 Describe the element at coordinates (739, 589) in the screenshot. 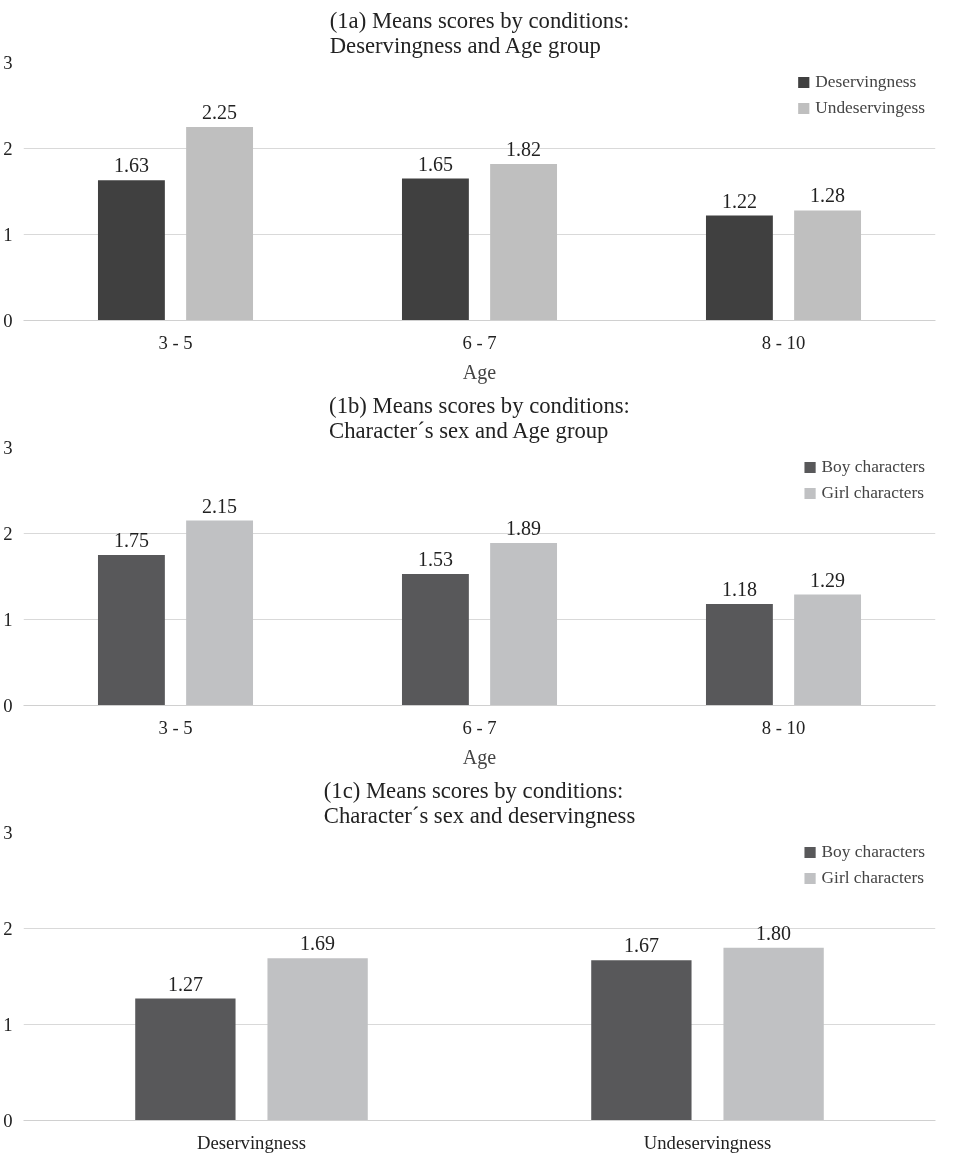

I see `data-label: 1.18` at that location.